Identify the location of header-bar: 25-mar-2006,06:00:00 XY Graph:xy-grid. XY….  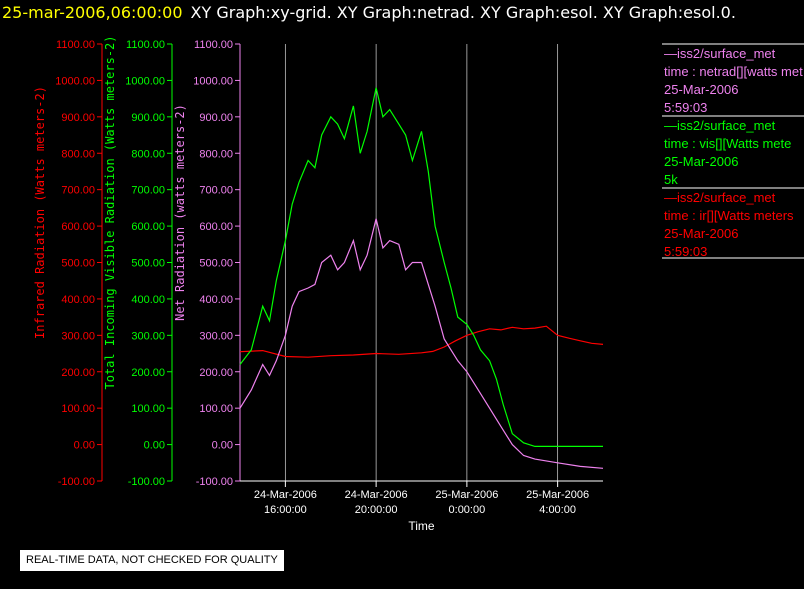
(402, 13).